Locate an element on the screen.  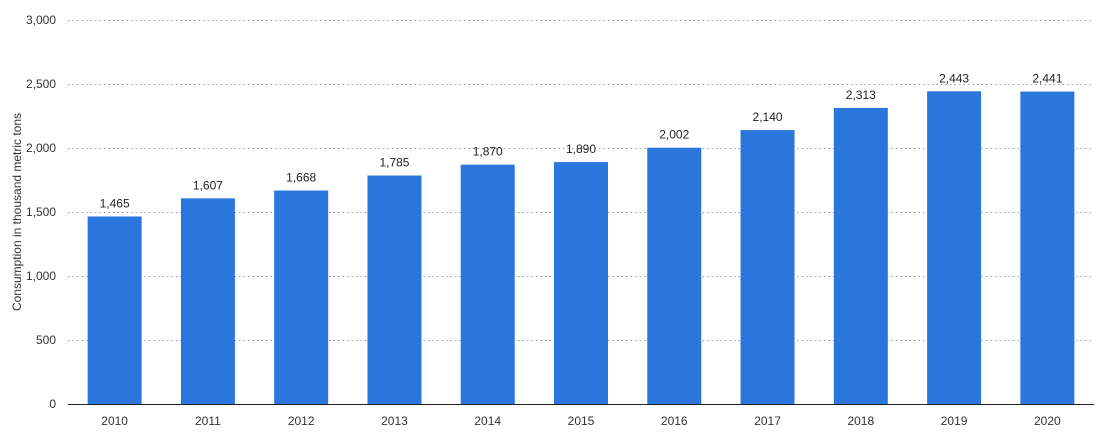
x-tick-label: 2012 is located at coordinates (301, 421).